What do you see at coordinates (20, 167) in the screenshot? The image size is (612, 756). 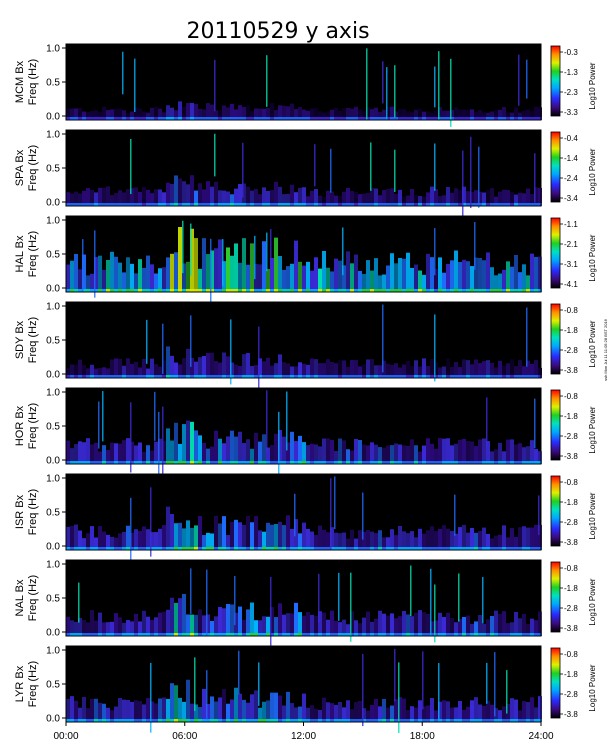 I see `y-label-station: SPA Bx` at bounding box center [20, 167].